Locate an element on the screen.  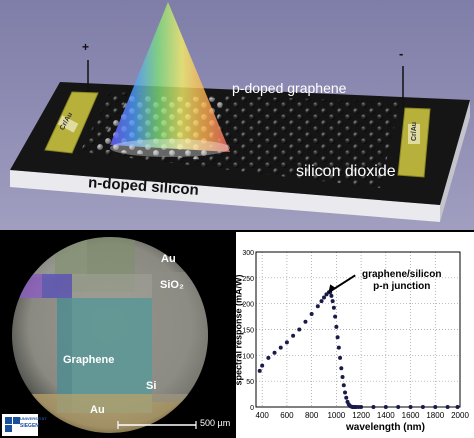
slab-right-face is located at coordinates (455, 161).